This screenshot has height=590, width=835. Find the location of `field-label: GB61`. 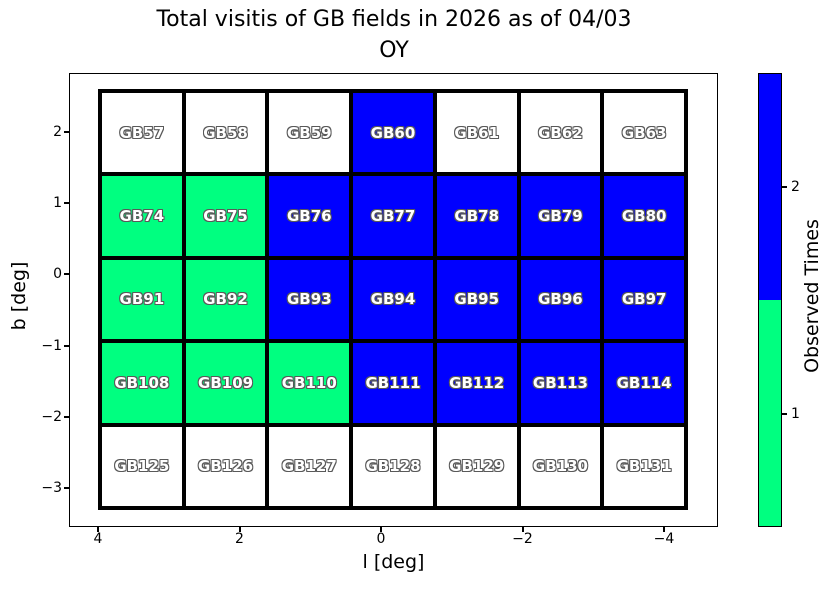

field-label: GB61 is located at coordinates (477, 132).